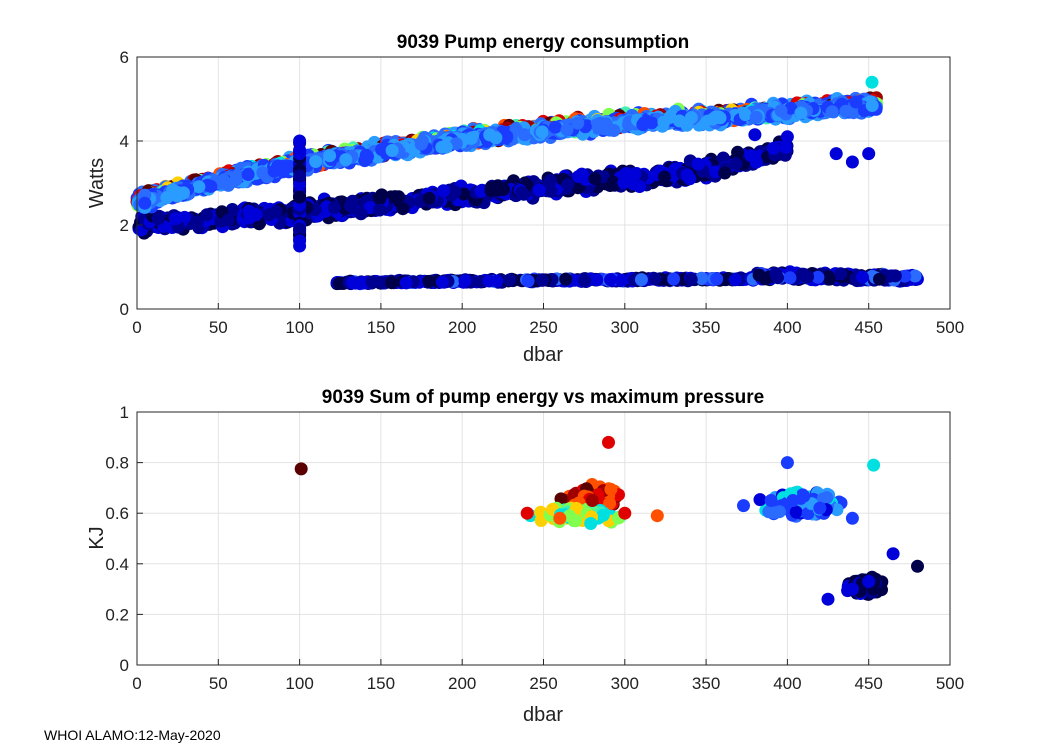 The width and height of the screenshot is (1050, 750). Describe the element at coordinates (950, 327) in the screenshot. I see `x-tick-label: 500` at that location.